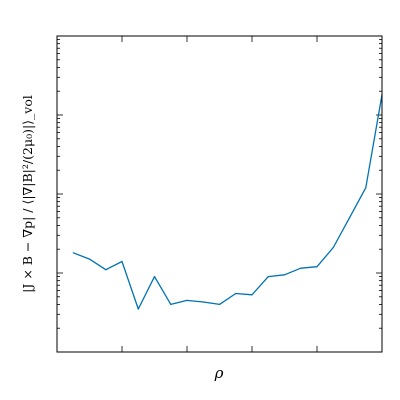 The image size is (400, 400). What do you see at coordinates (219, 373) in the screenshot?
I see `x-axis-label: ρ` at bounding box center [219, 373].